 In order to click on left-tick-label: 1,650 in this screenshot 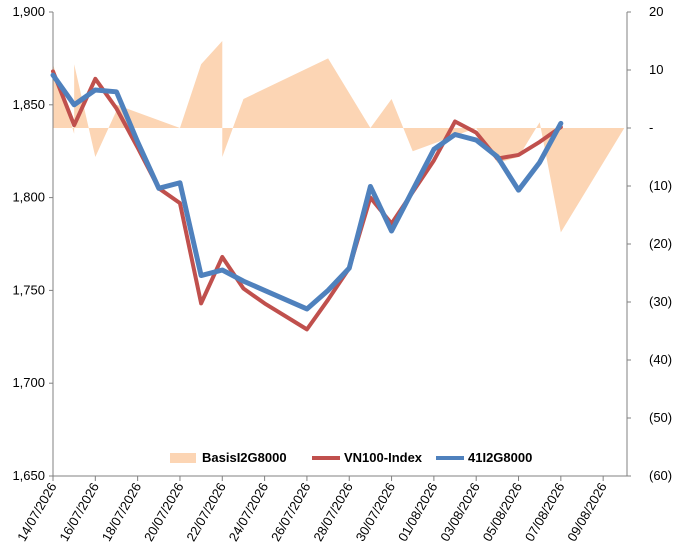, I will do `click(28, 475)`.